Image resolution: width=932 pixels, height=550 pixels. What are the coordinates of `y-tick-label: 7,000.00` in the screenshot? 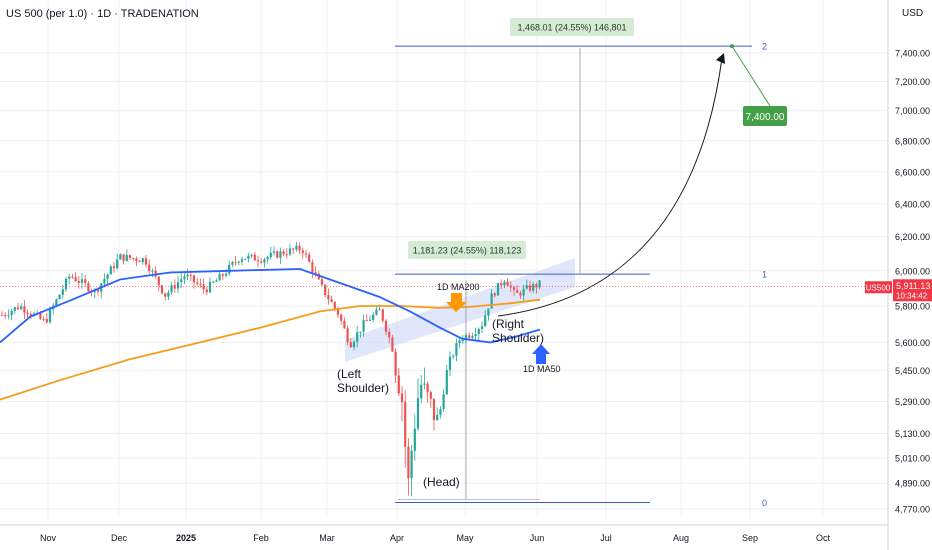 It's located at (912, 111).